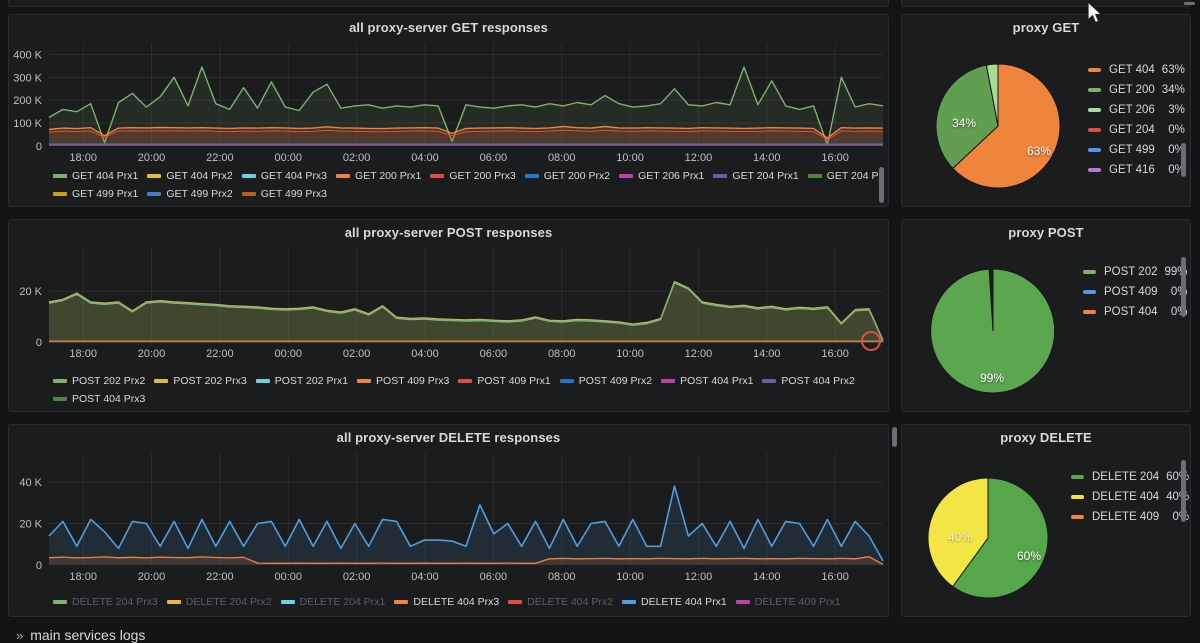  Describe the element at coordinates (605, 381) in the screenshot. I see `legend-item: POST 409 Prx2` at that location.